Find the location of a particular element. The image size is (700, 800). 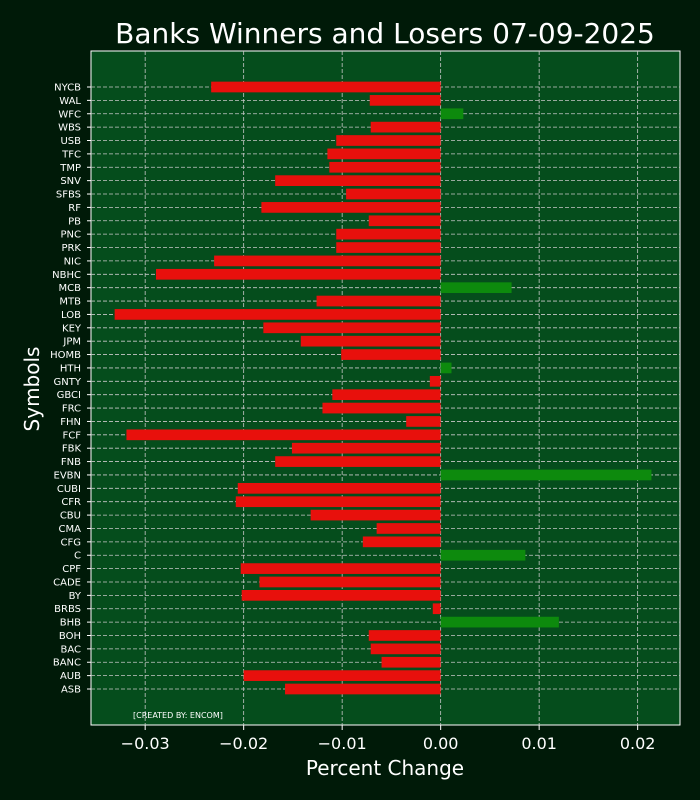

y-tick-label: CFG is located at coordinates (71, 542).